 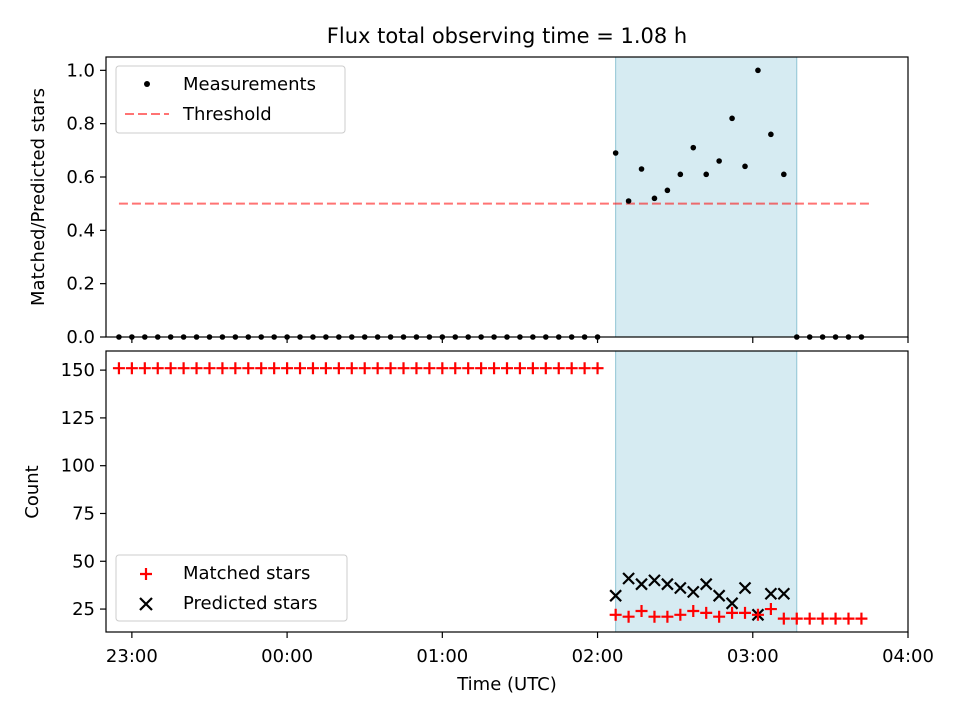 I want to click on x-tick-label: 23:00, so click(x=132, y=656).